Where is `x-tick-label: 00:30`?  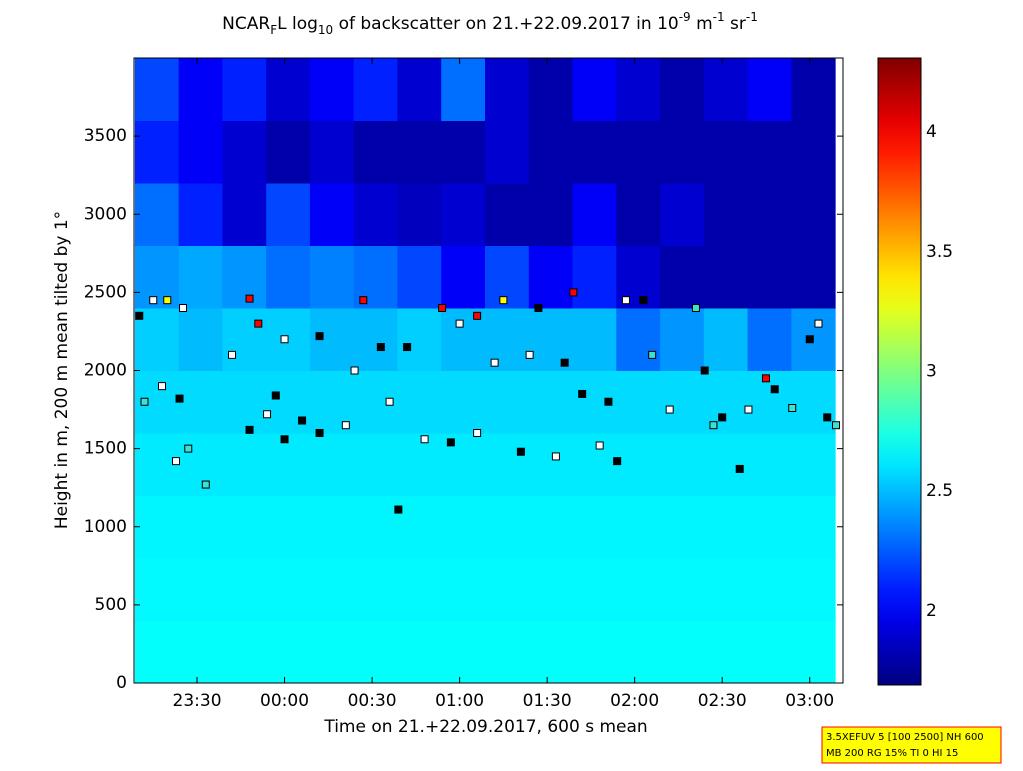
x-tick-label: 00:30 is located at coordinates (372, 701).